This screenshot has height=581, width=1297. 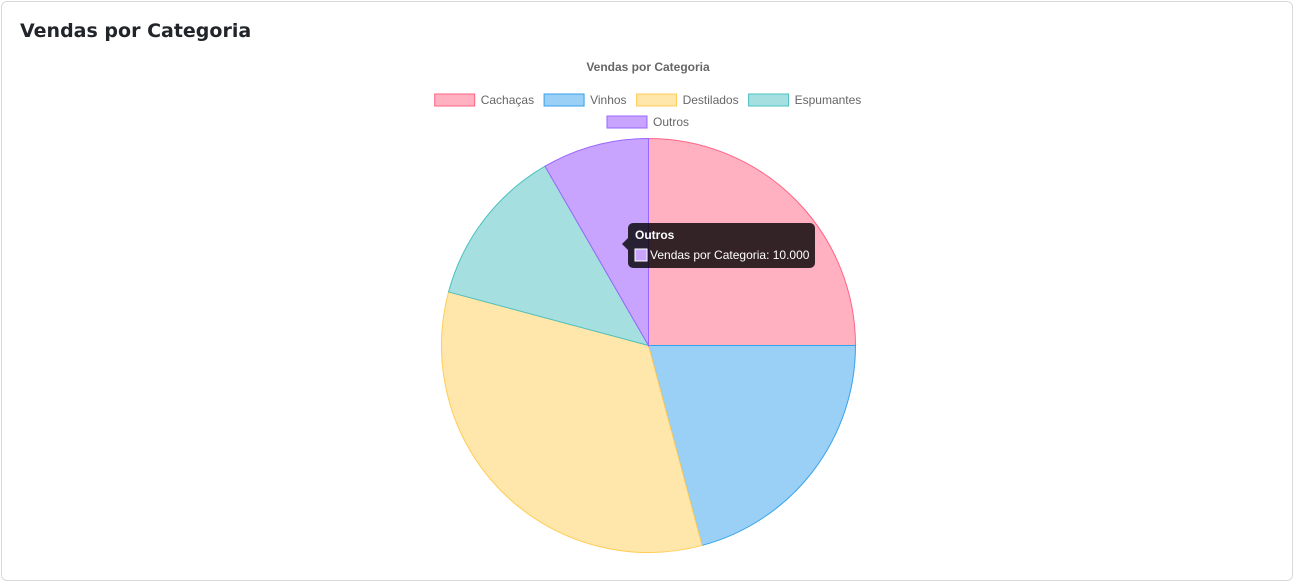 What do you see at coordinates (596, 242) in the screenshot?
I see `pie-slice-outros` at bounding box center [596, 242].